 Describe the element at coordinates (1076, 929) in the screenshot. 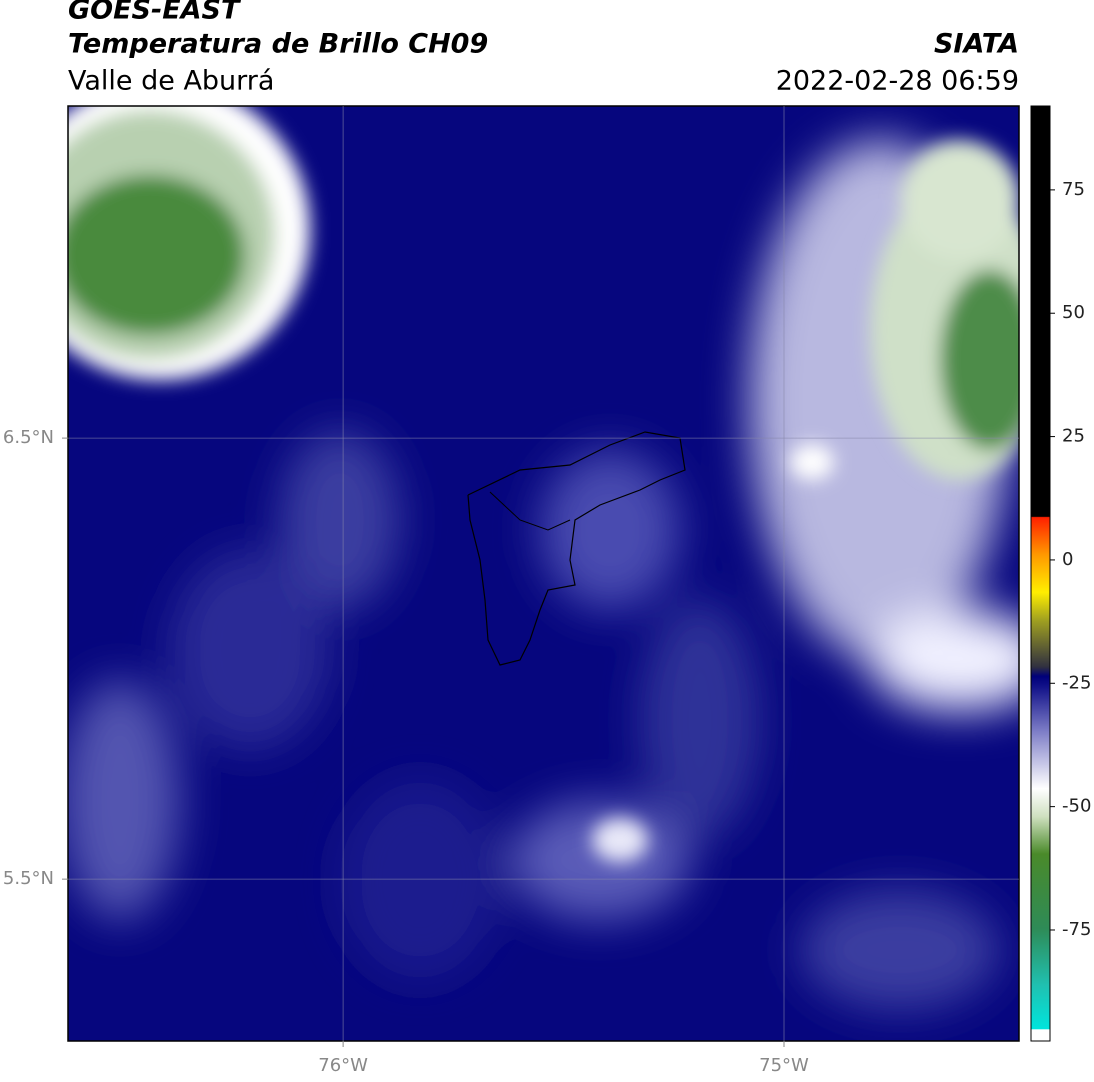

I see `colorbar-tick-label: -75` at that location.